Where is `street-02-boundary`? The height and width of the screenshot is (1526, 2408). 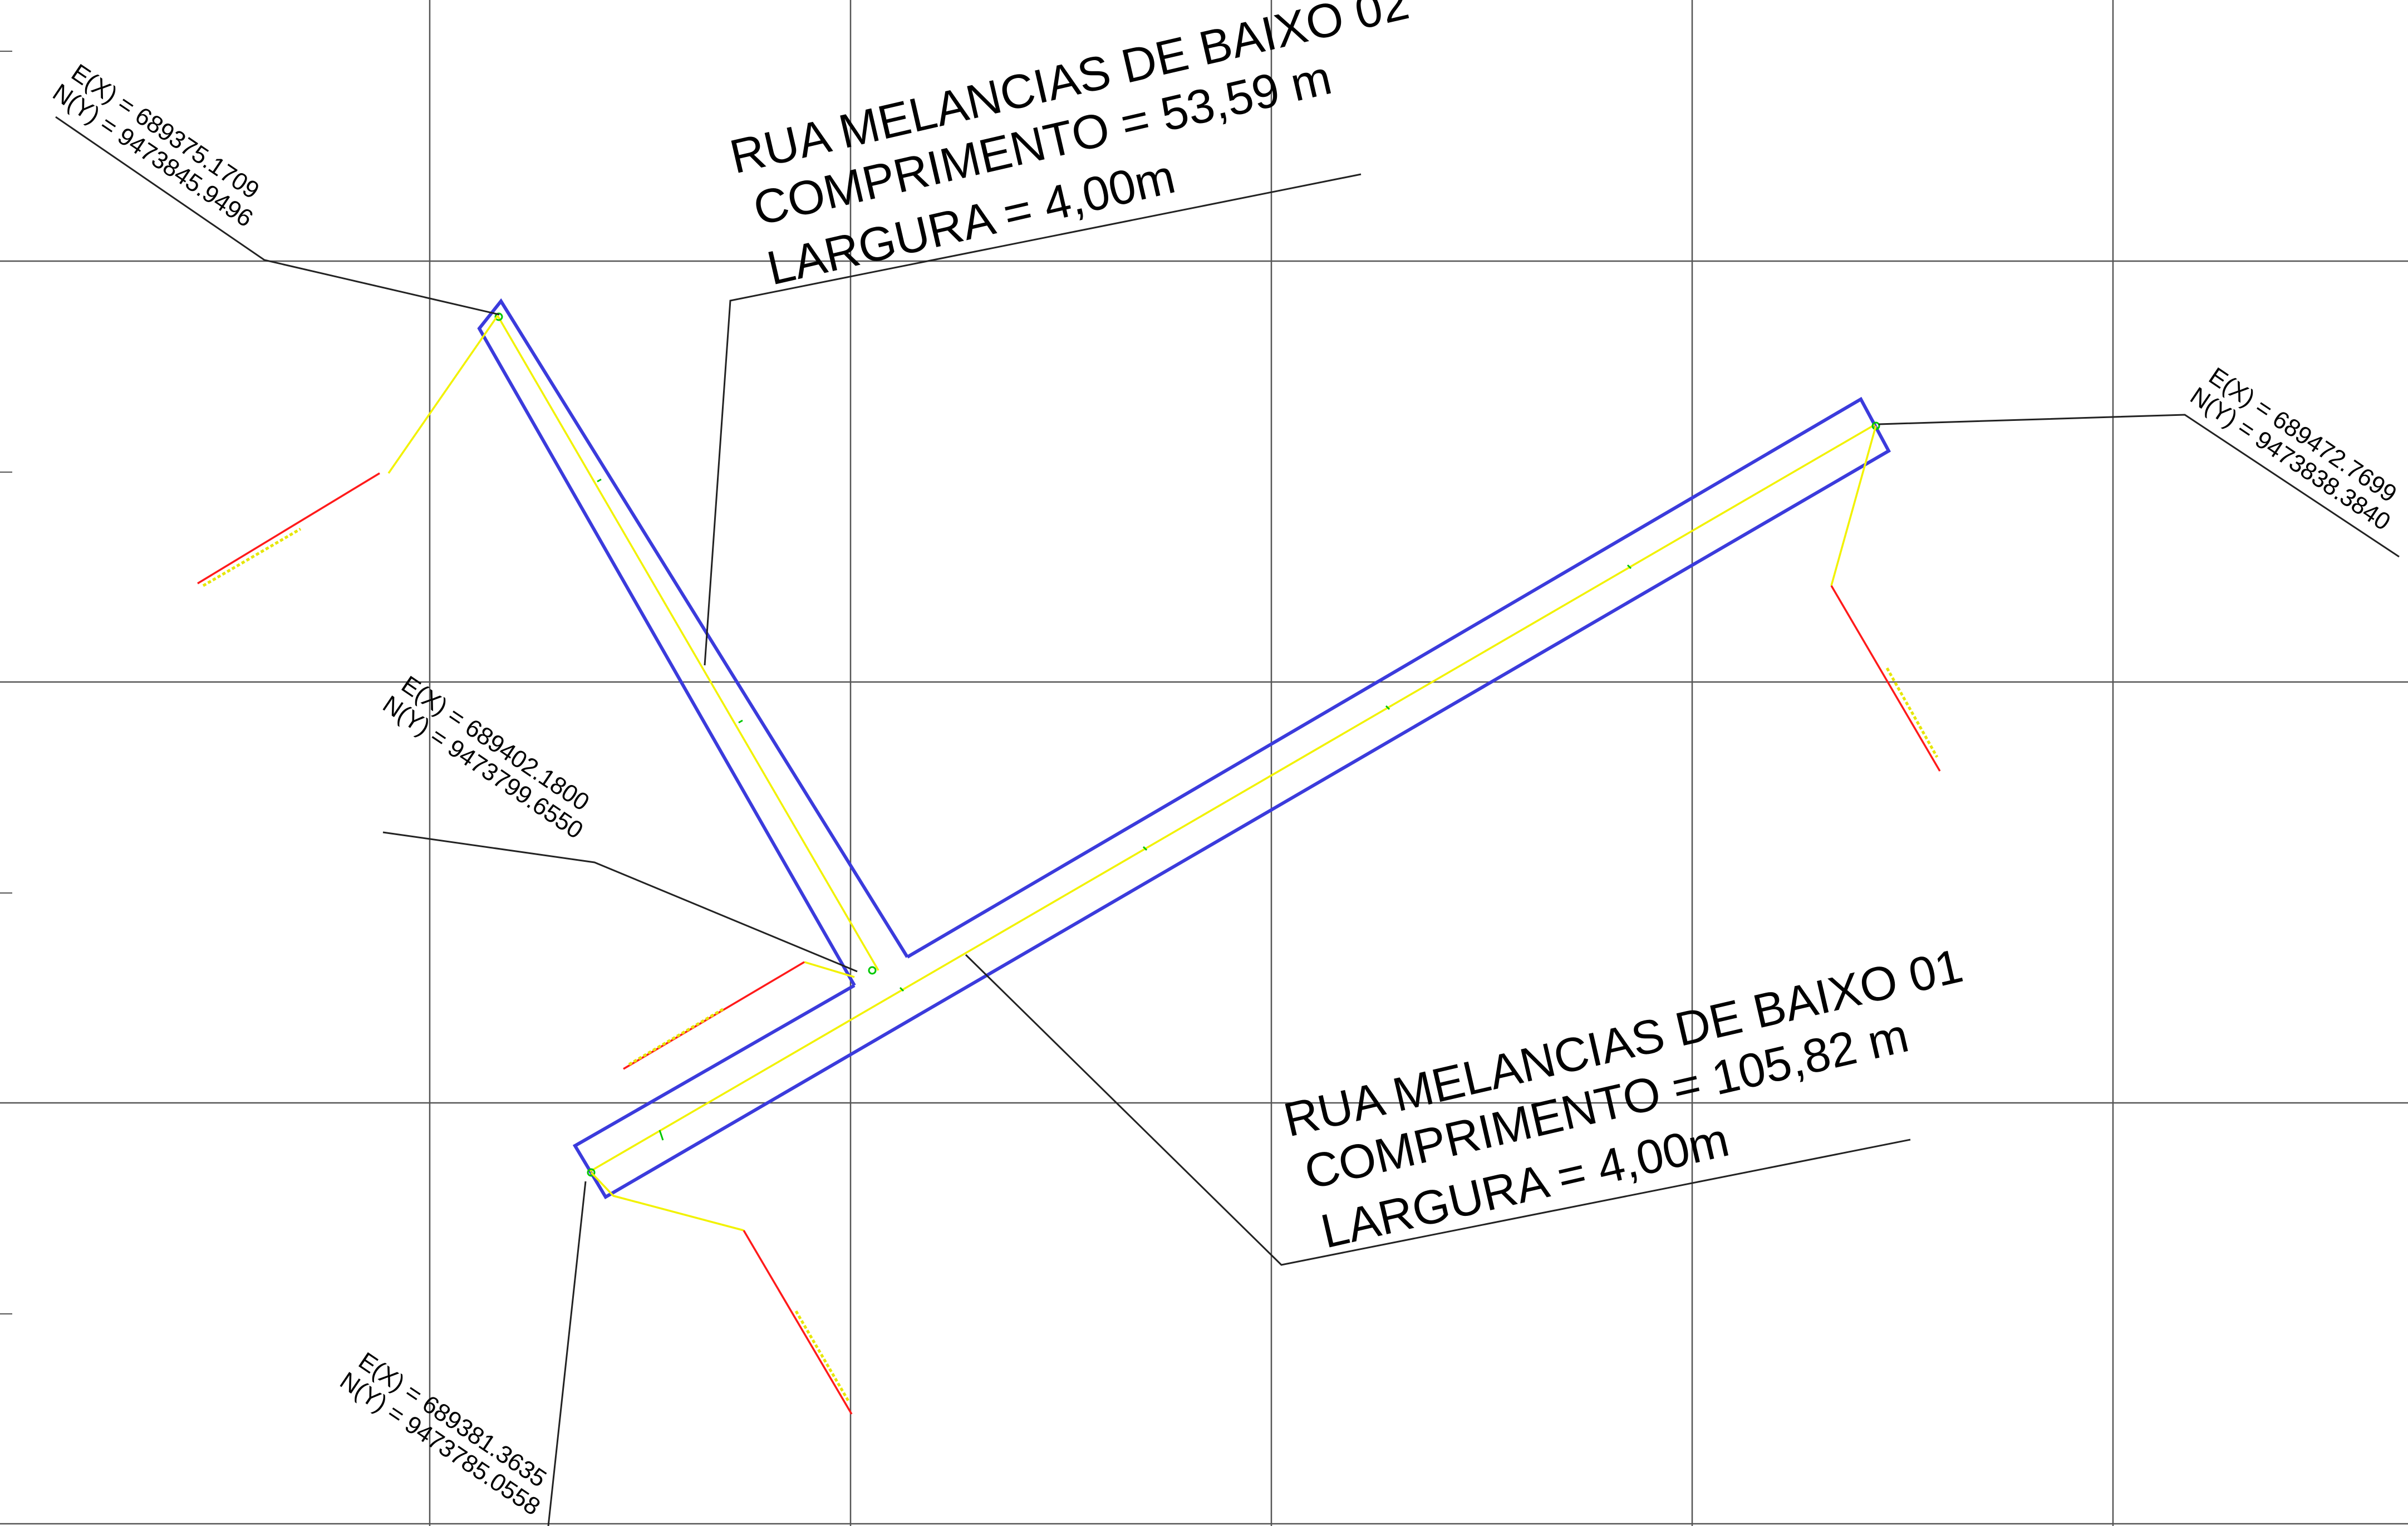 street-02-boundary is located at coordinates (693, 643).